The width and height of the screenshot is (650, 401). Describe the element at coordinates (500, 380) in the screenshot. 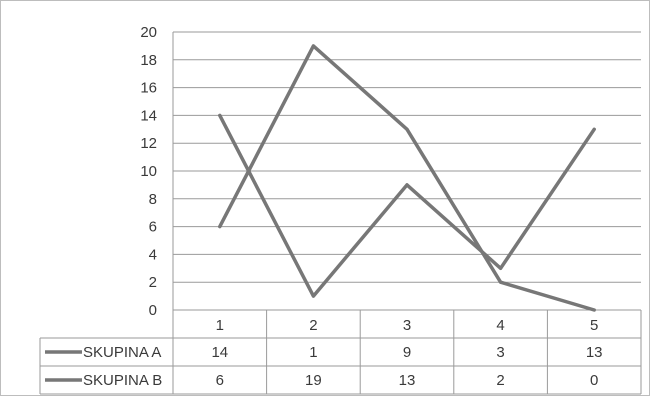

I see `data-table-value: 2` at that location.